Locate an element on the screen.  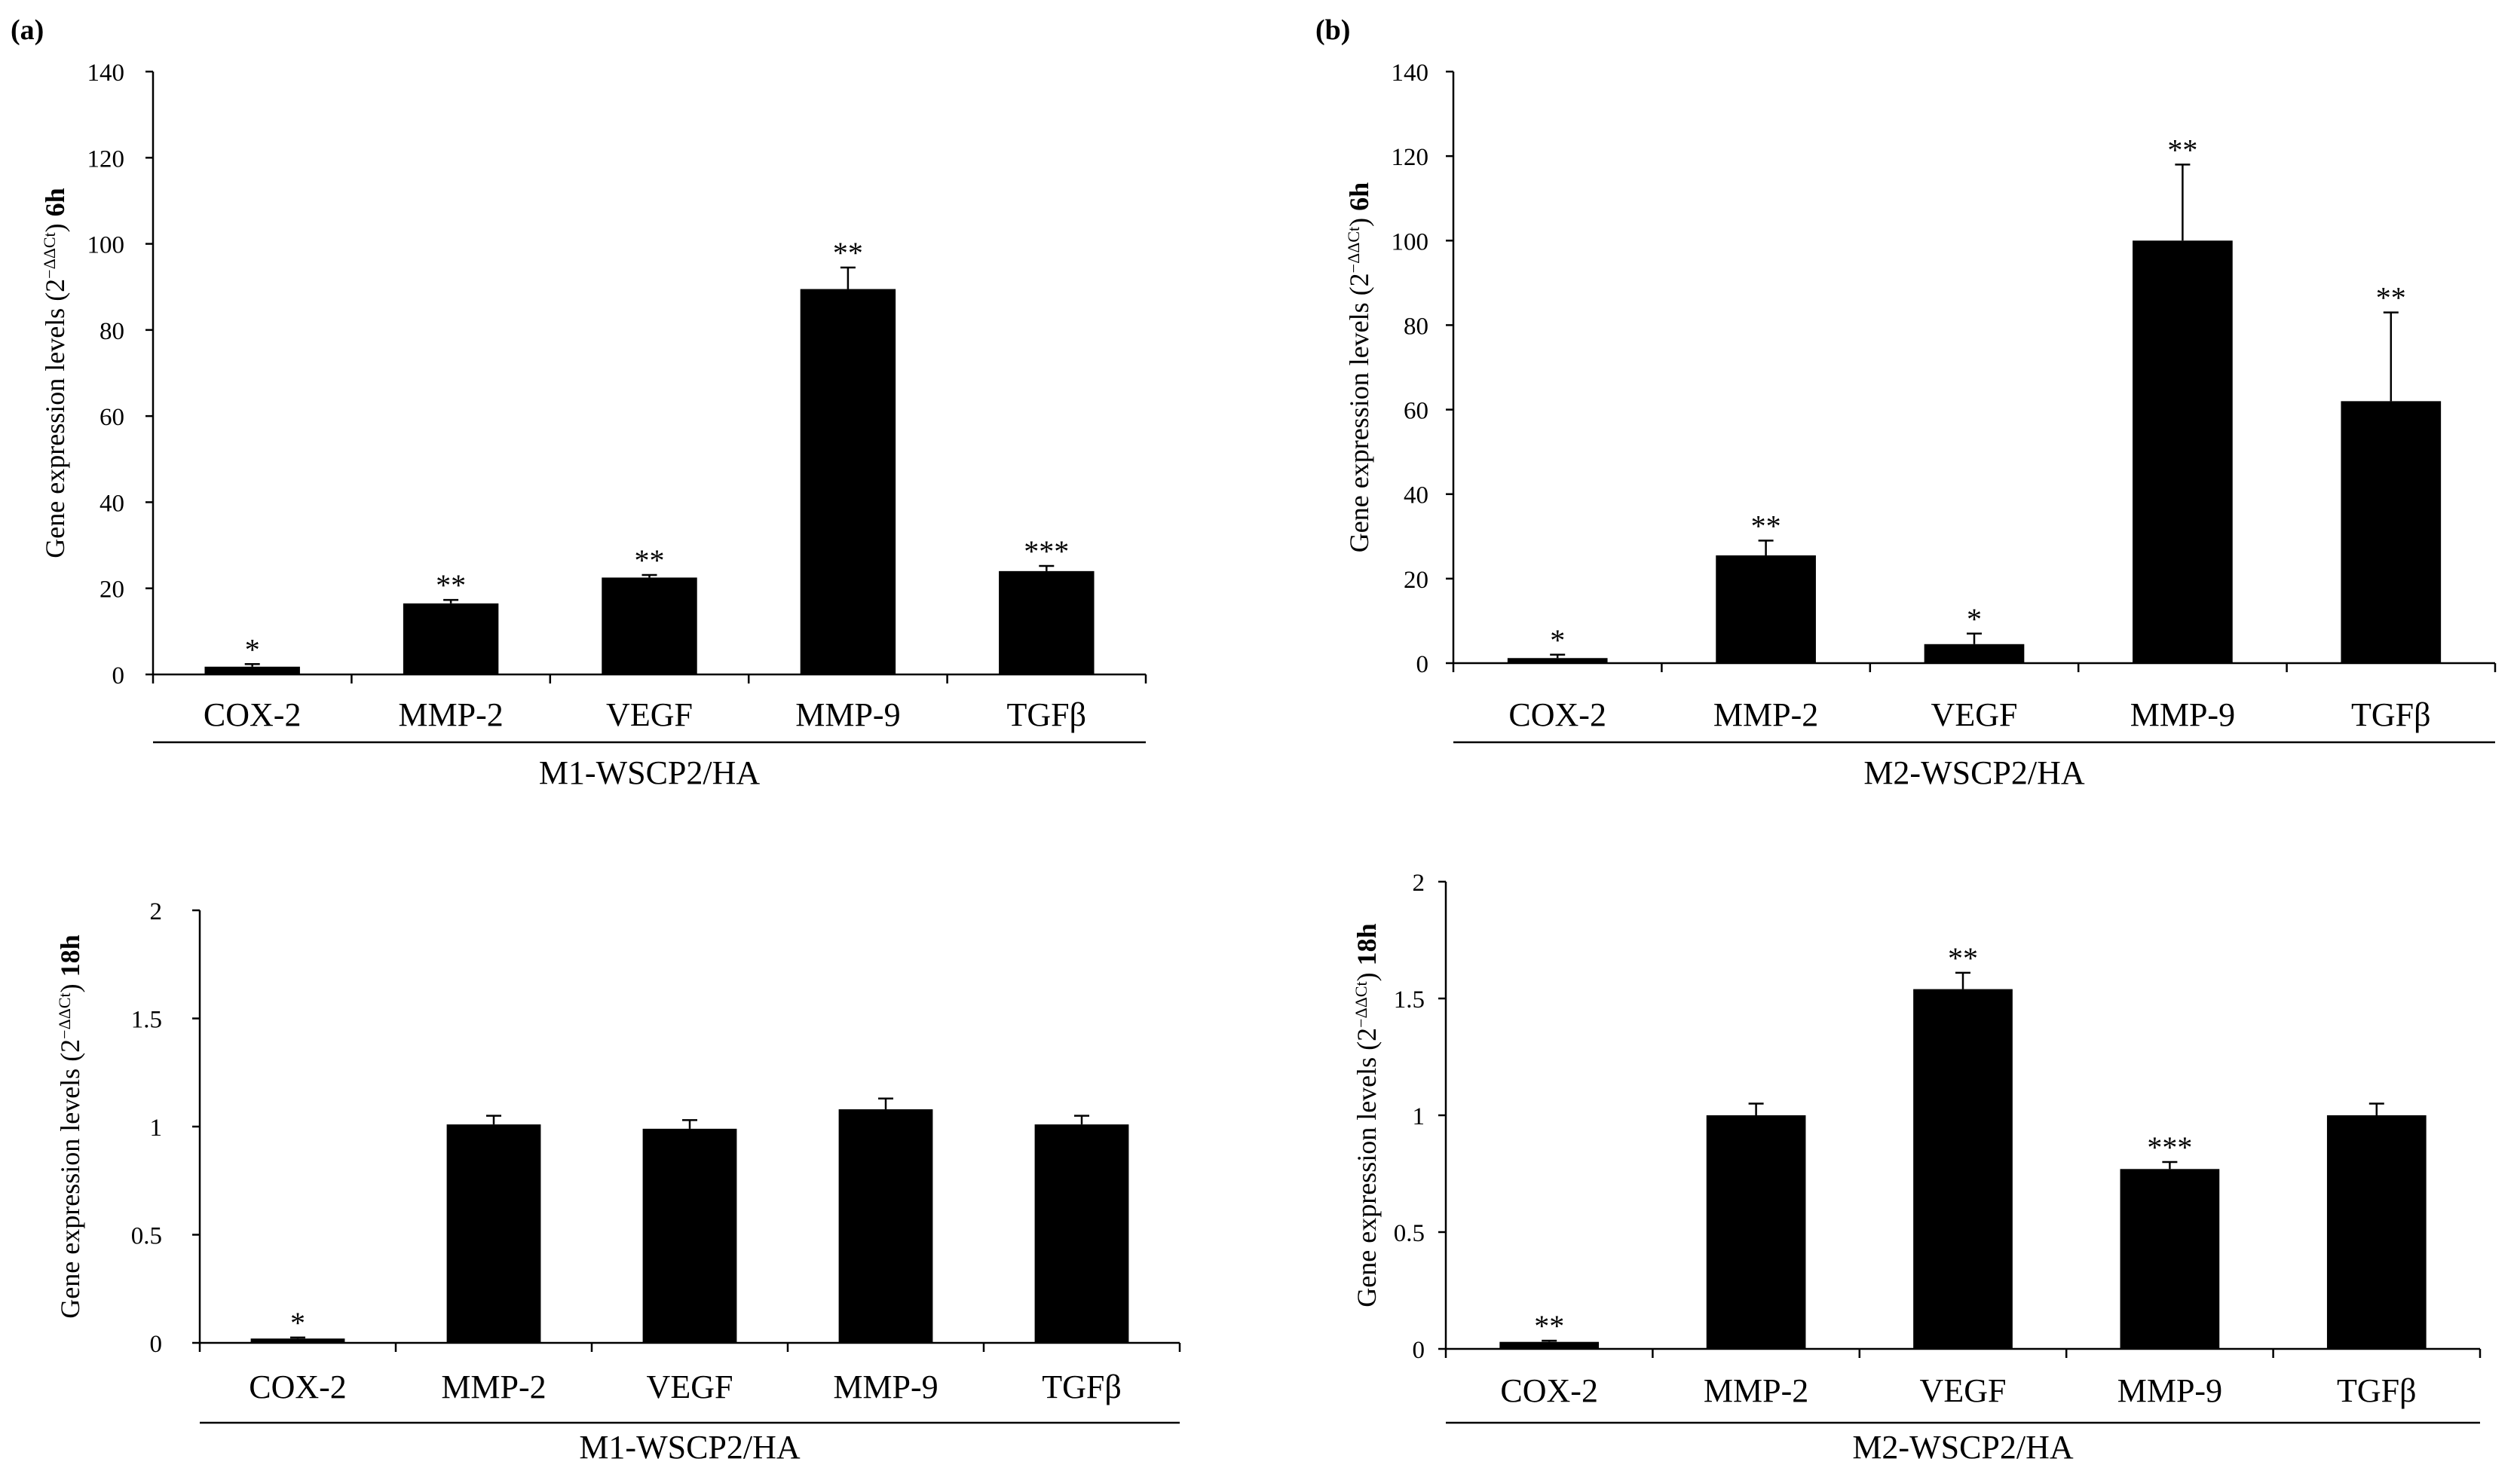
panel-label-b: (b) is located at coordinates (1332, 30).